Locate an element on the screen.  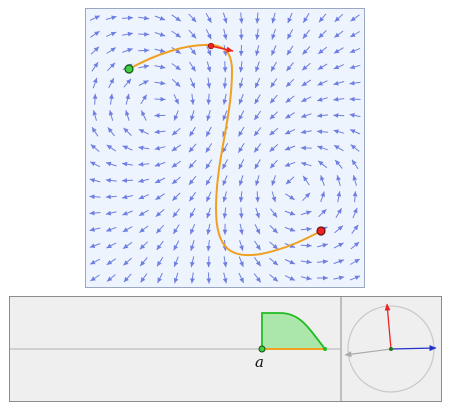
parameter-point-a is located at coordinates (262, 349).